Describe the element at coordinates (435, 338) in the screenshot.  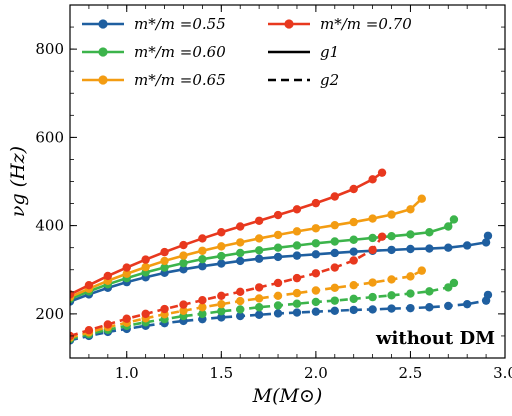
I see `annotation-without-dm: without DM` at that location.